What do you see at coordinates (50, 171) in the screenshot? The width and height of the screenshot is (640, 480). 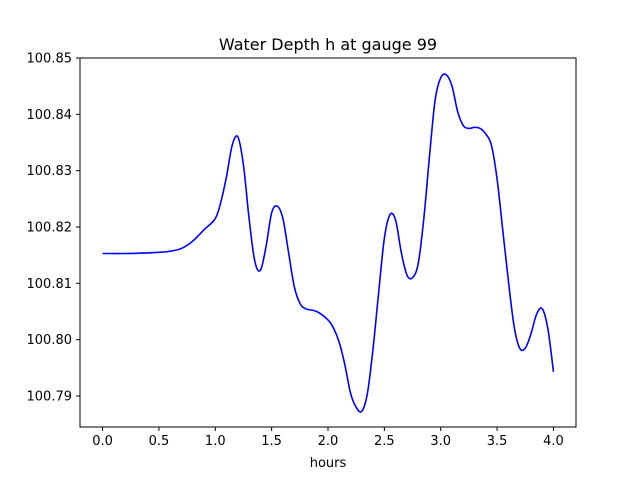 I see `y-tick-label: 100.83` at bounding box center [50, 171].